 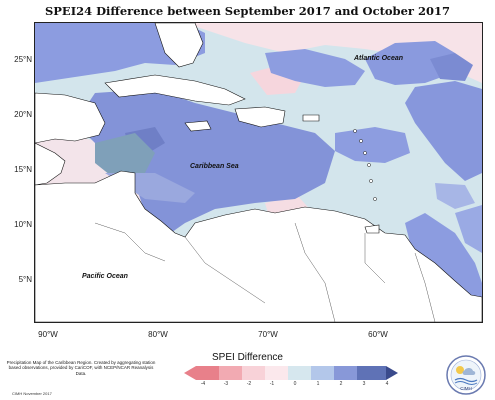 I want to click on lon-label-60w: 60°W, so click(x=378, y=334).